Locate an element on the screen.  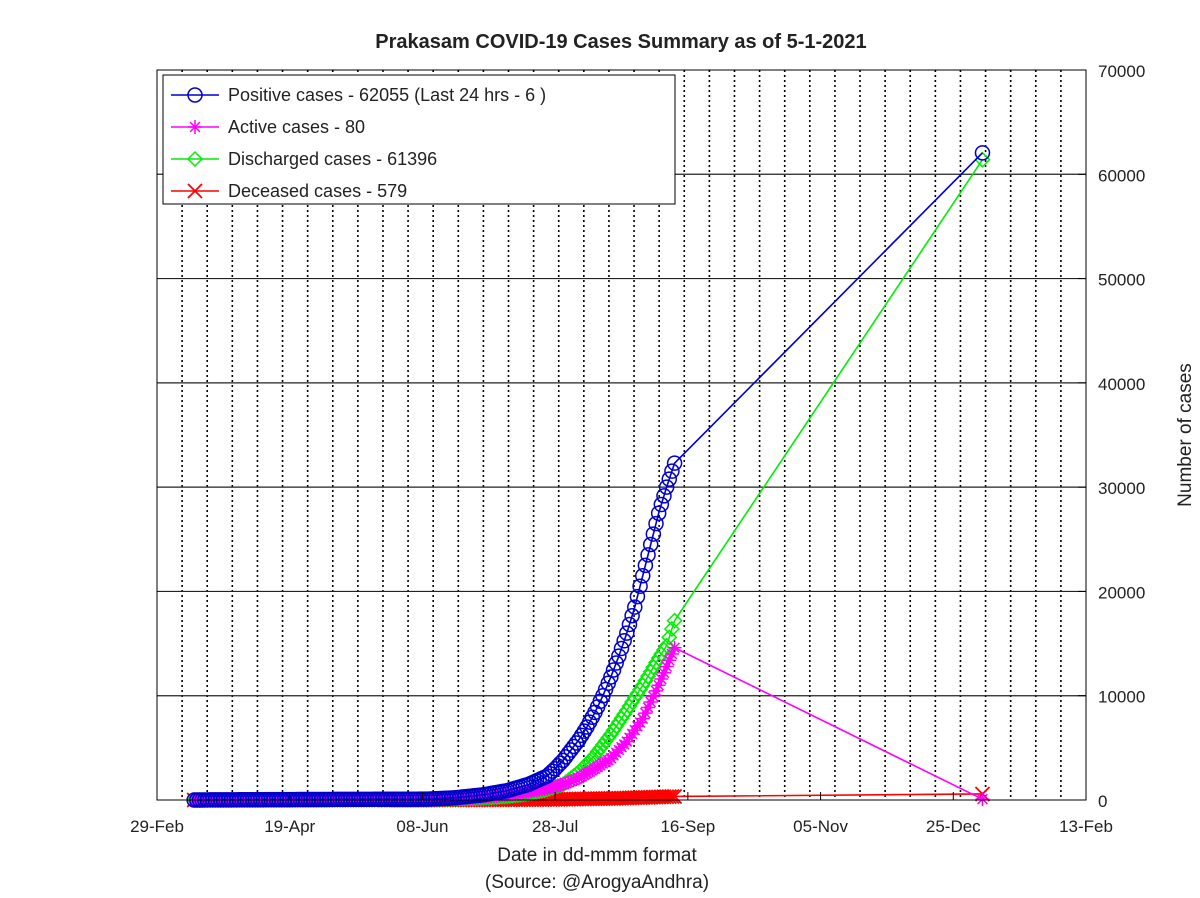
y-tick-label: 20000 is located at coordinates (1121, 592).